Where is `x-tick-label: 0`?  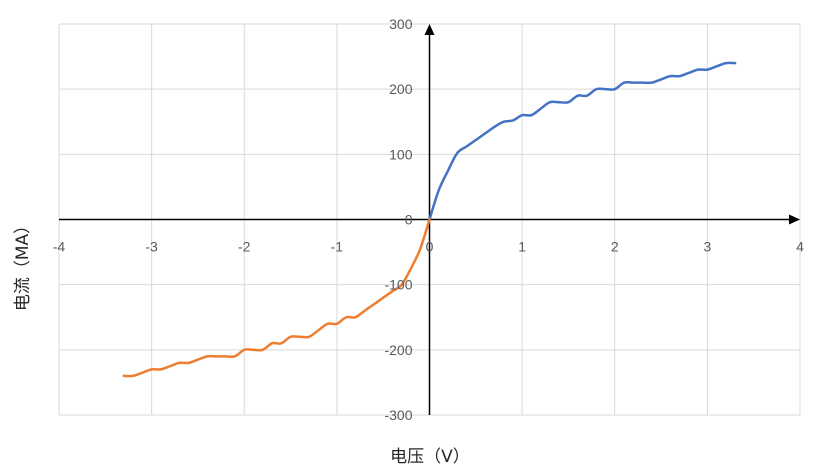
x-tick-label: 0 is located at coordinates (430, 247).